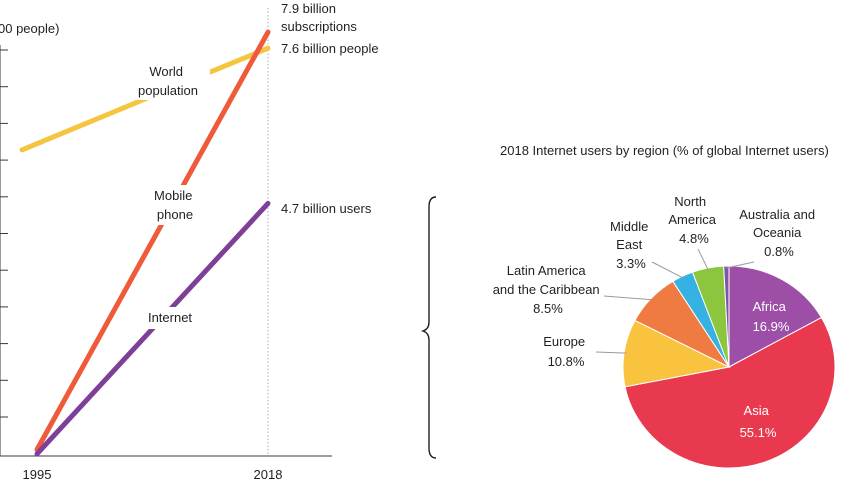 The image size is (857, 482). I want to click on slice-label-oceania-line-1: Australia and, so click(777, 214).